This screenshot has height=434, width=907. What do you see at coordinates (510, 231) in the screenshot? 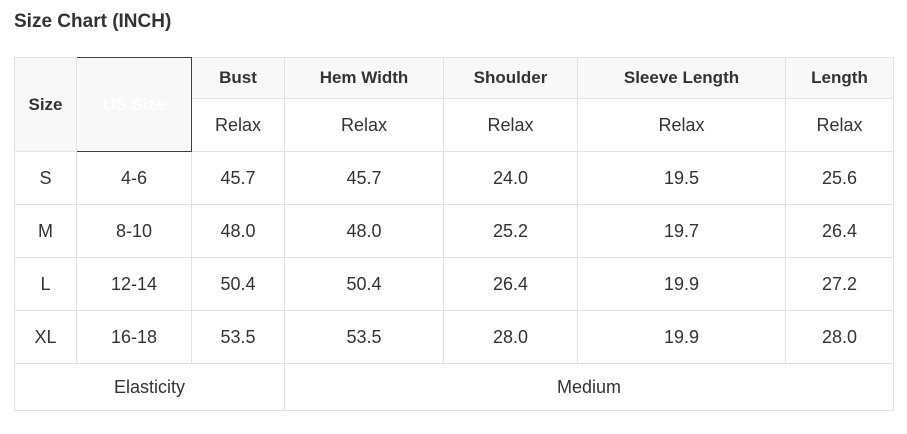
I see `cell-shoulder: 25.2` at bounding box center [510, 231].